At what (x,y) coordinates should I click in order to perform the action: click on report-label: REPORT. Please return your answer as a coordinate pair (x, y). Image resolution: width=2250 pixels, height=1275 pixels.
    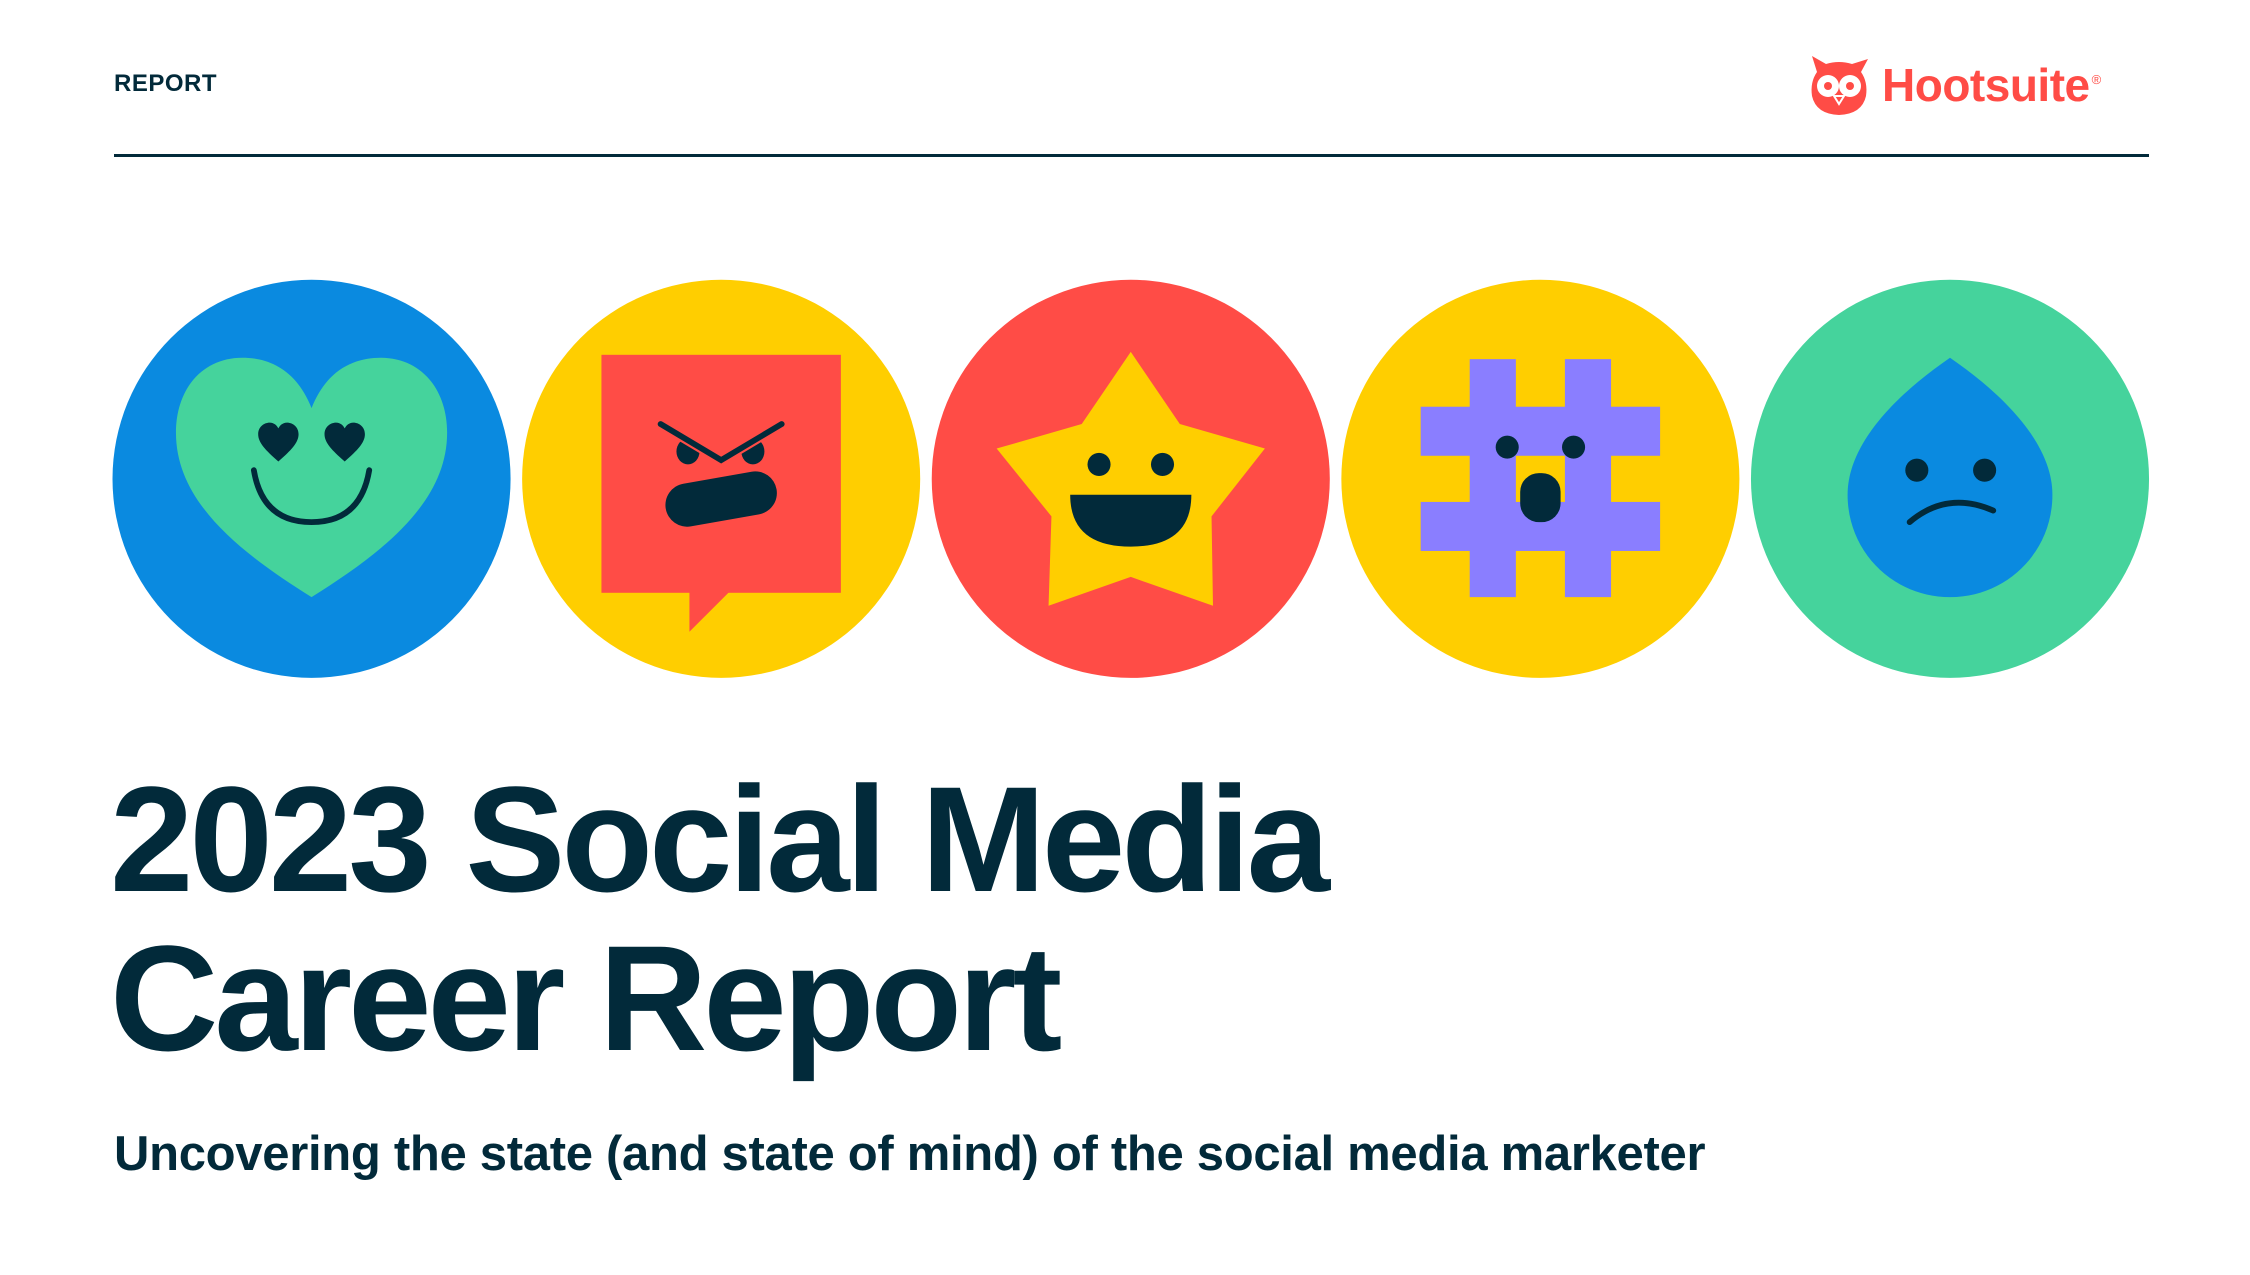
    Looking at the image, I should click on (166, 83).